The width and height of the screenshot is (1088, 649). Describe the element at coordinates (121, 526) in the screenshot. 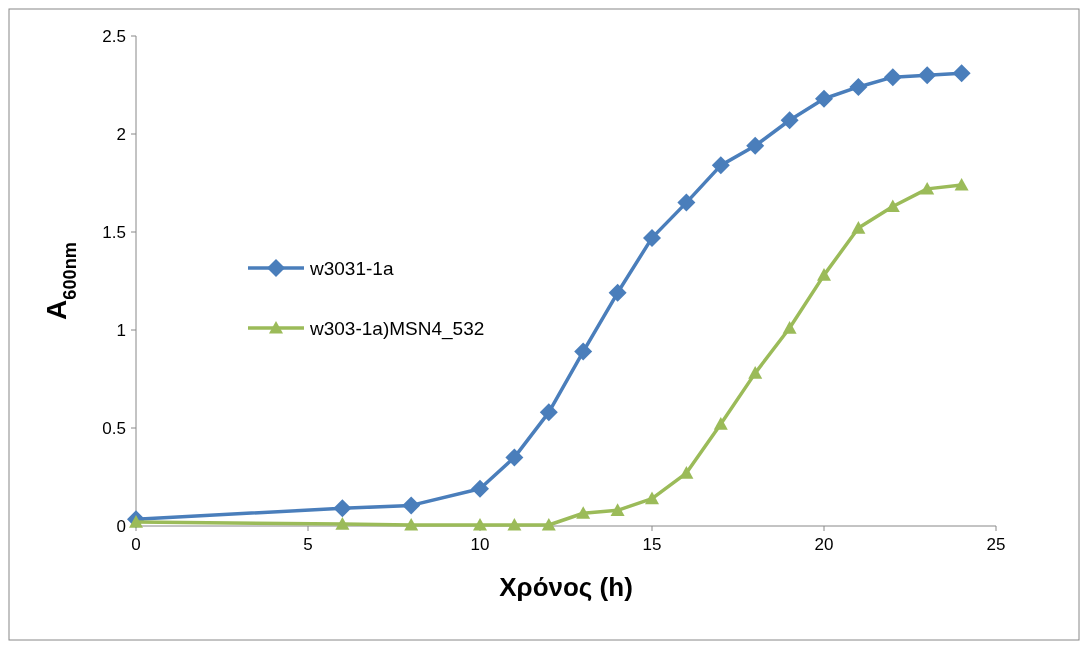

I see `y-tick-label: 0` at that location.